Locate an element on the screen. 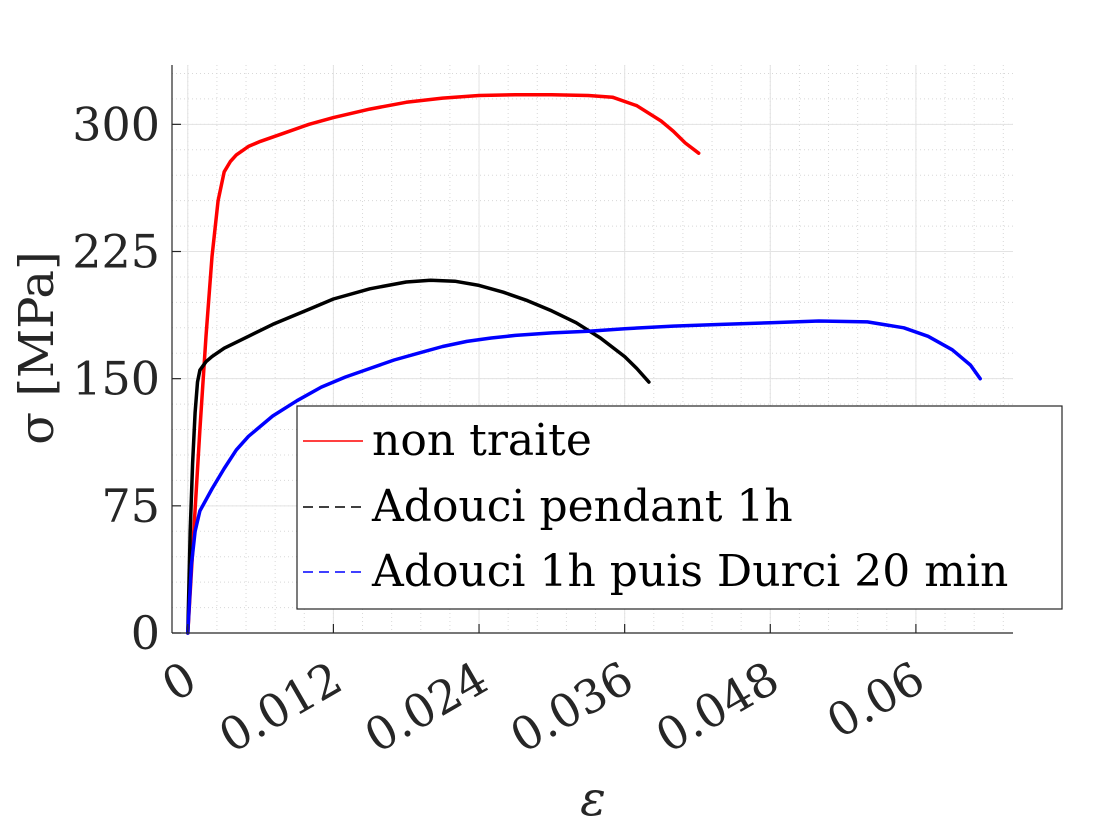 The height and width of the screenshot is (840, 1120). legend-label-adouci: Adouci pendant 1h is located at coordinates (582, 506).